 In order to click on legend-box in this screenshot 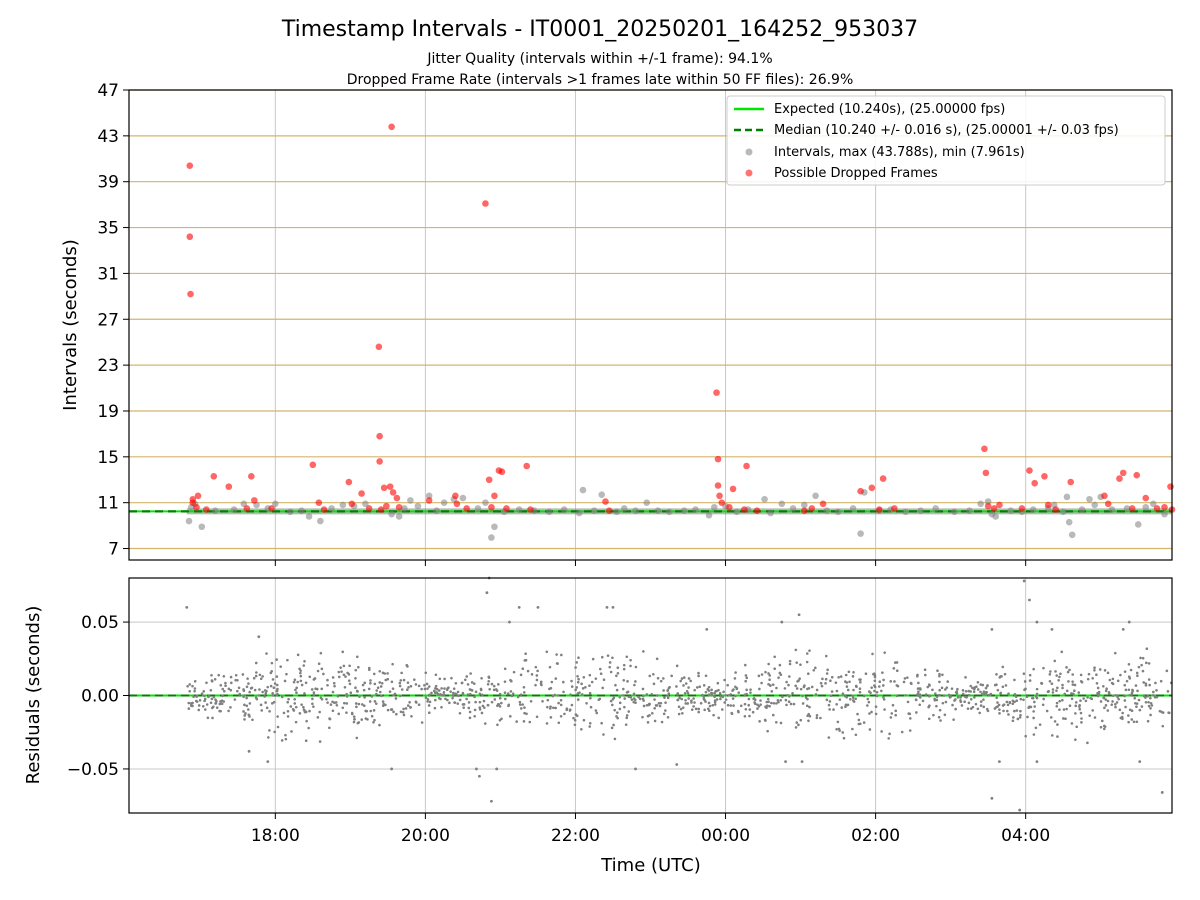, I will do `click(946, 140)`.